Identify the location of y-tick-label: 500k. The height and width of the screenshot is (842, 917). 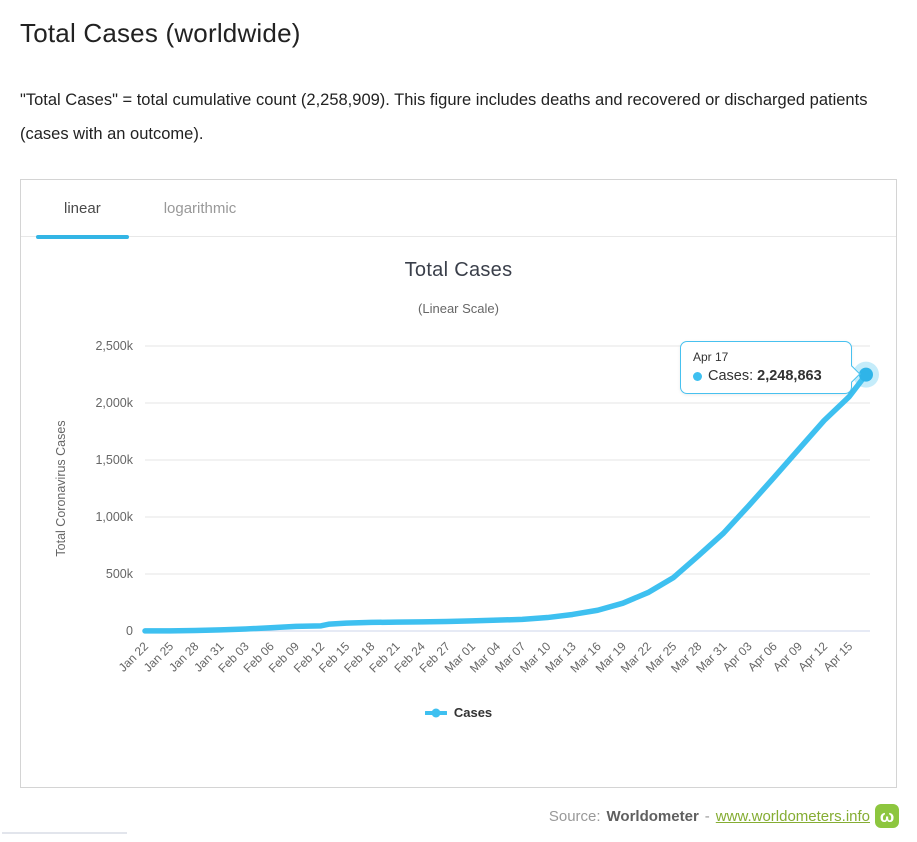
(120, 574).